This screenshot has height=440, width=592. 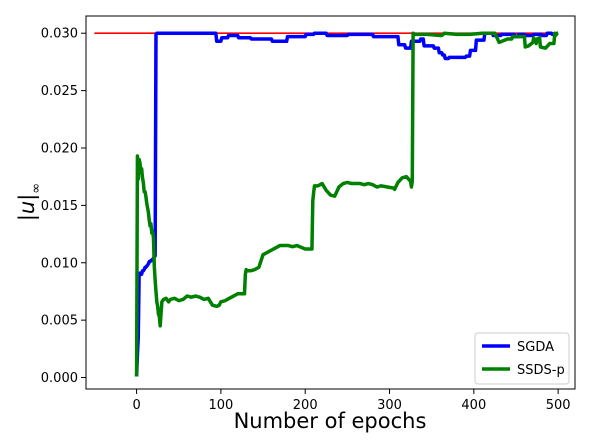 What do you see at coordinates (351, 401) in the screenshot?
I see `x-axis: 0 100 200 300 400 500` at bounding box center [351, 401].